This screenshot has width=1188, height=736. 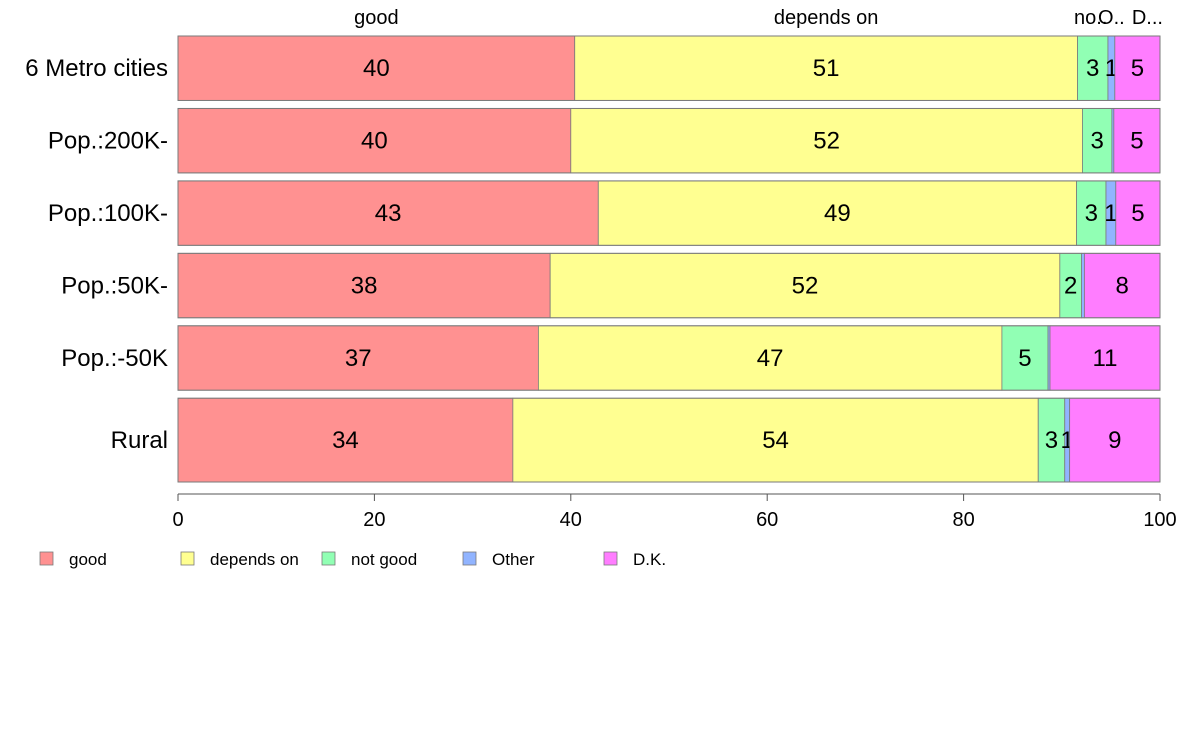 What do you see at coordinates (1090, 18) in the screenshot?
I see `column-header-2: no..` at bounding box center [1090, 18].